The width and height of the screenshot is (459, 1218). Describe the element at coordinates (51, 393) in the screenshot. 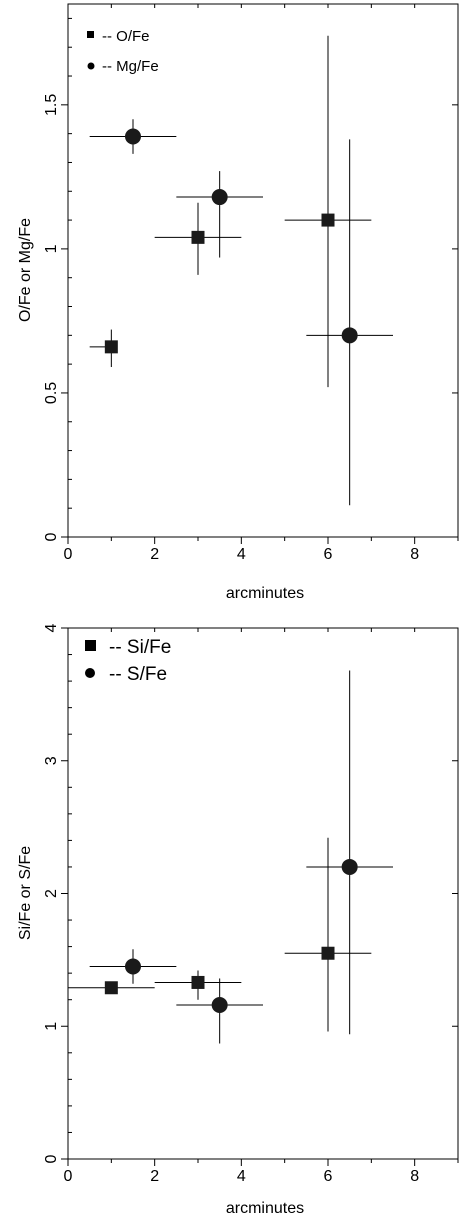

I see `y-tick-label: 0.5` at that location.